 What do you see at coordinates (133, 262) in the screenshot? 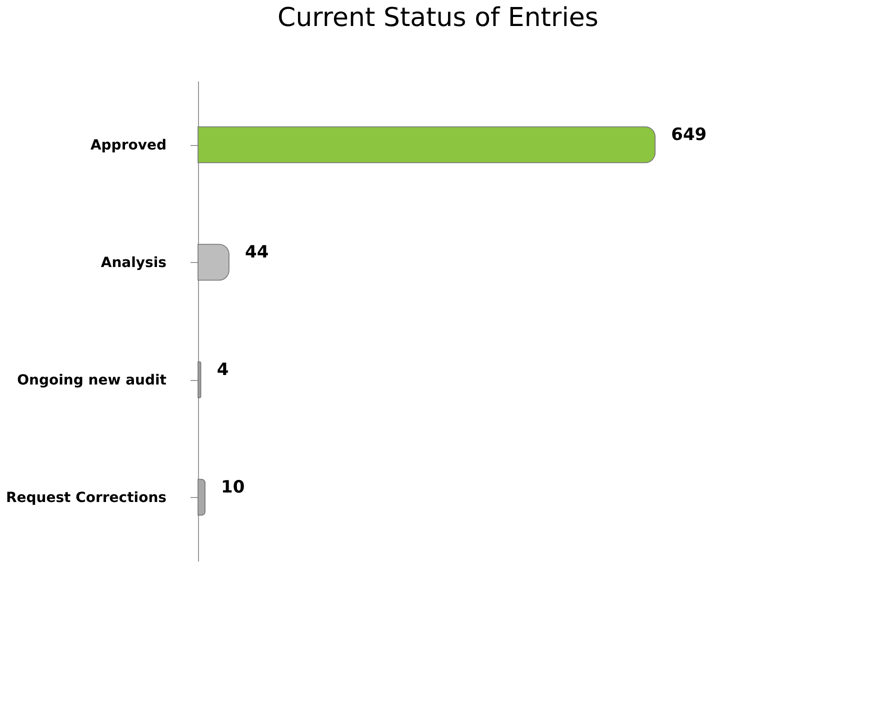
I see `y-tick-label: Analysis` at bounding box center [133, 262].